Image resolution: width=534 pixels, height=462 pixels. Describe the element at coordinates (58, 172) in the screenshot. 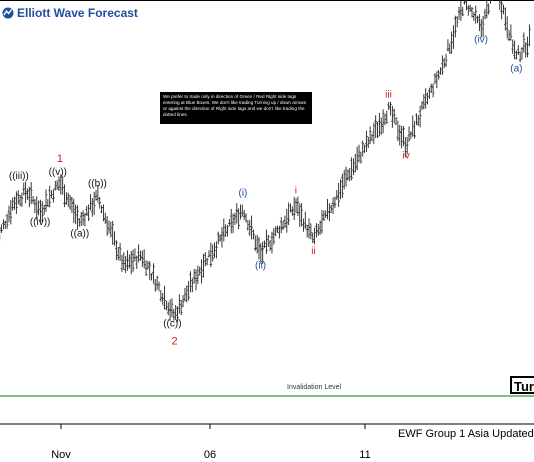

I see `wave-label: ((v))` at that location.